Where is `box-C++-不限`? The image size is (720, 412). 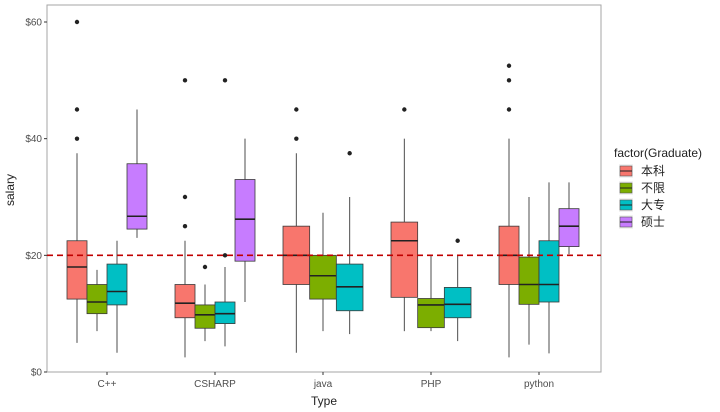
box-C++-不限 is located at coordinates (97, 300).